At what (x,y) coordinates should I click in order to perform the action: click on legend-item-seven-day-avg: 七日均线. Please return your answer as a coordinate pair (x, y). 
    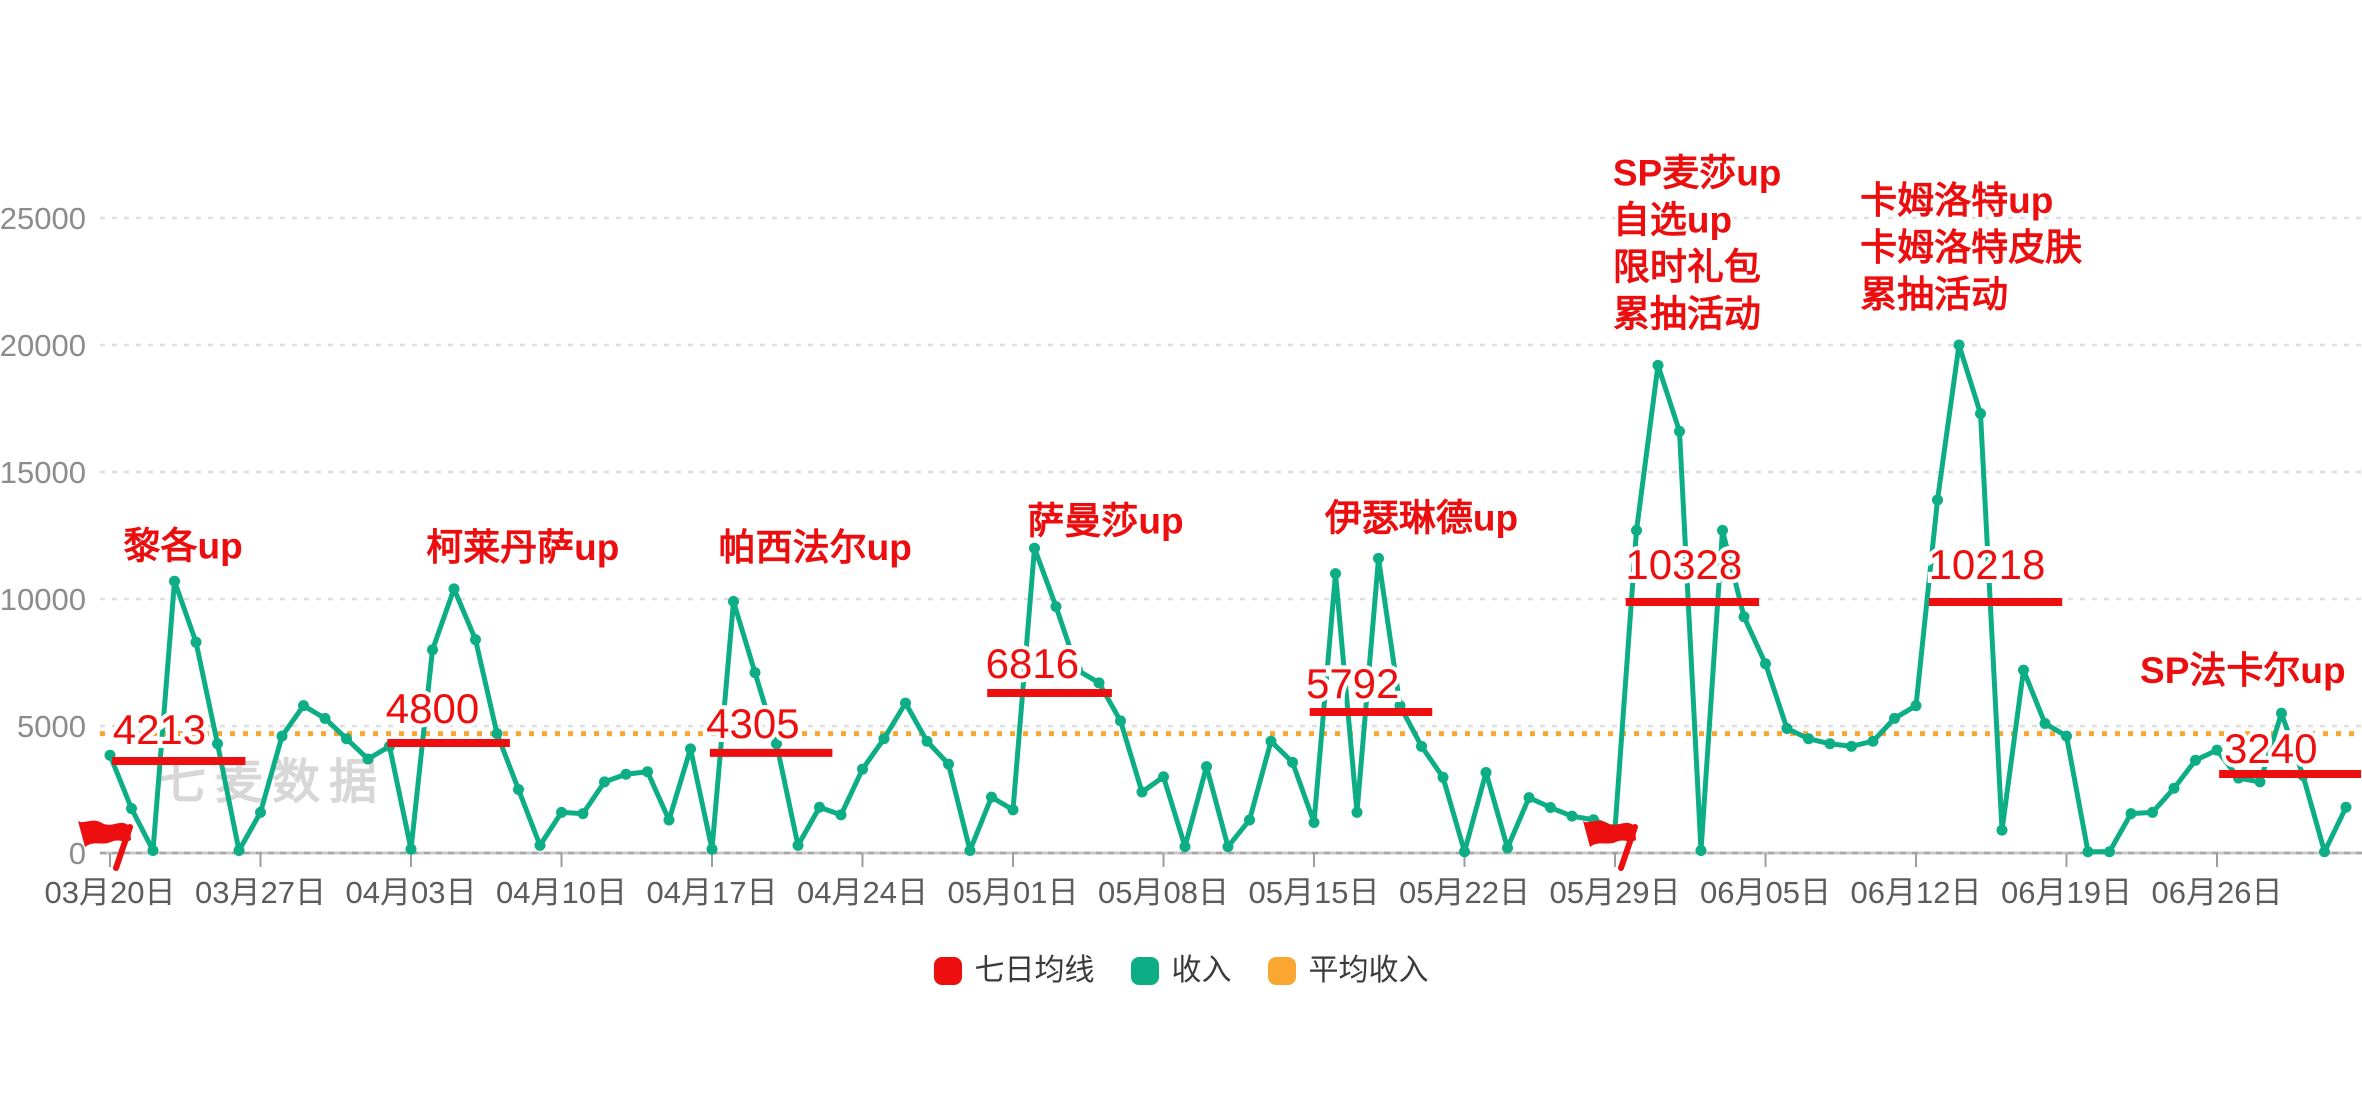
    Looking at the image, I should click on (1014, 971).